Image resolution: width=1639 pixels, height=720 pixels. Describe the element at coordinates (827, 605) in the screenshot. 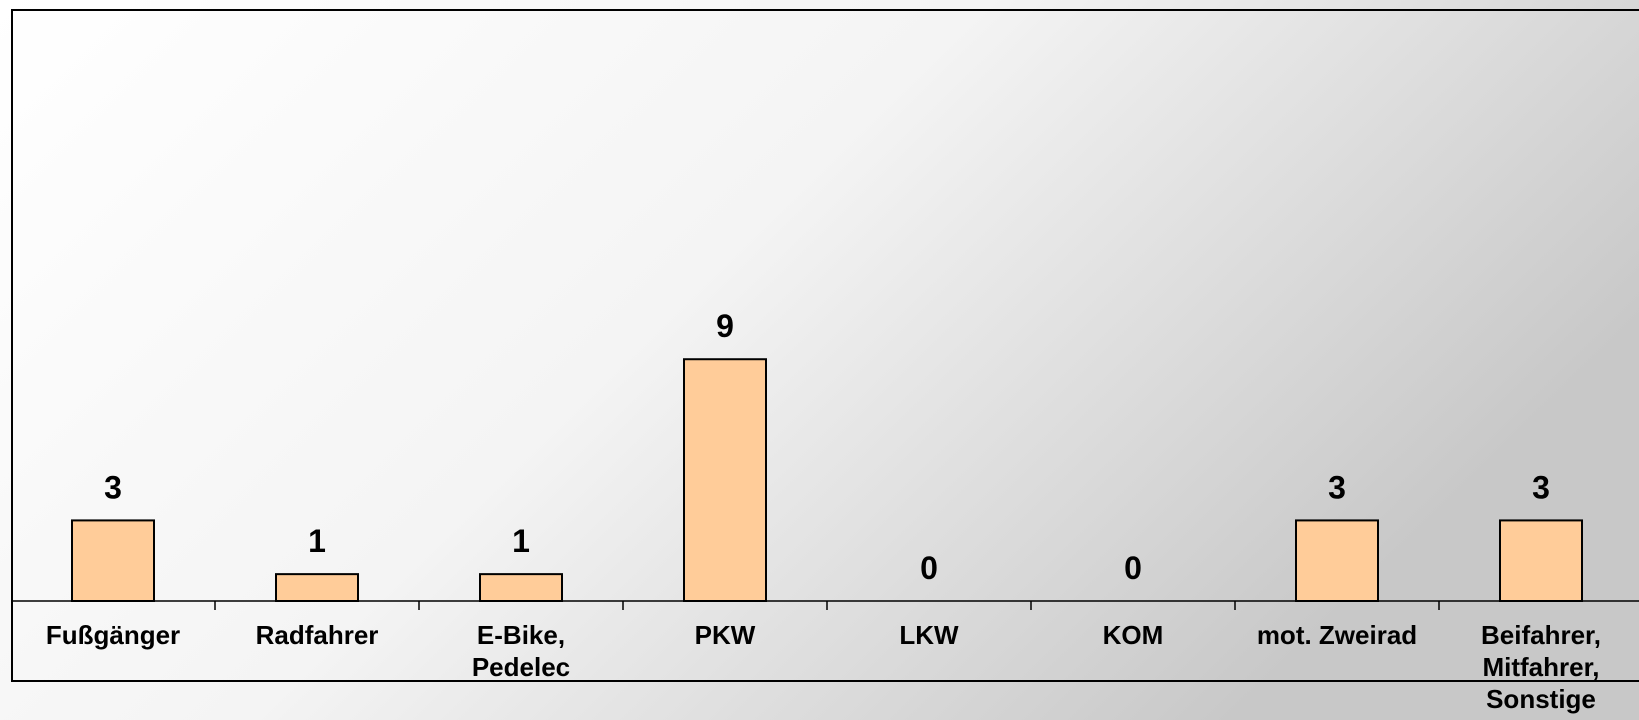

I see `x-axis-ticks` at that location.